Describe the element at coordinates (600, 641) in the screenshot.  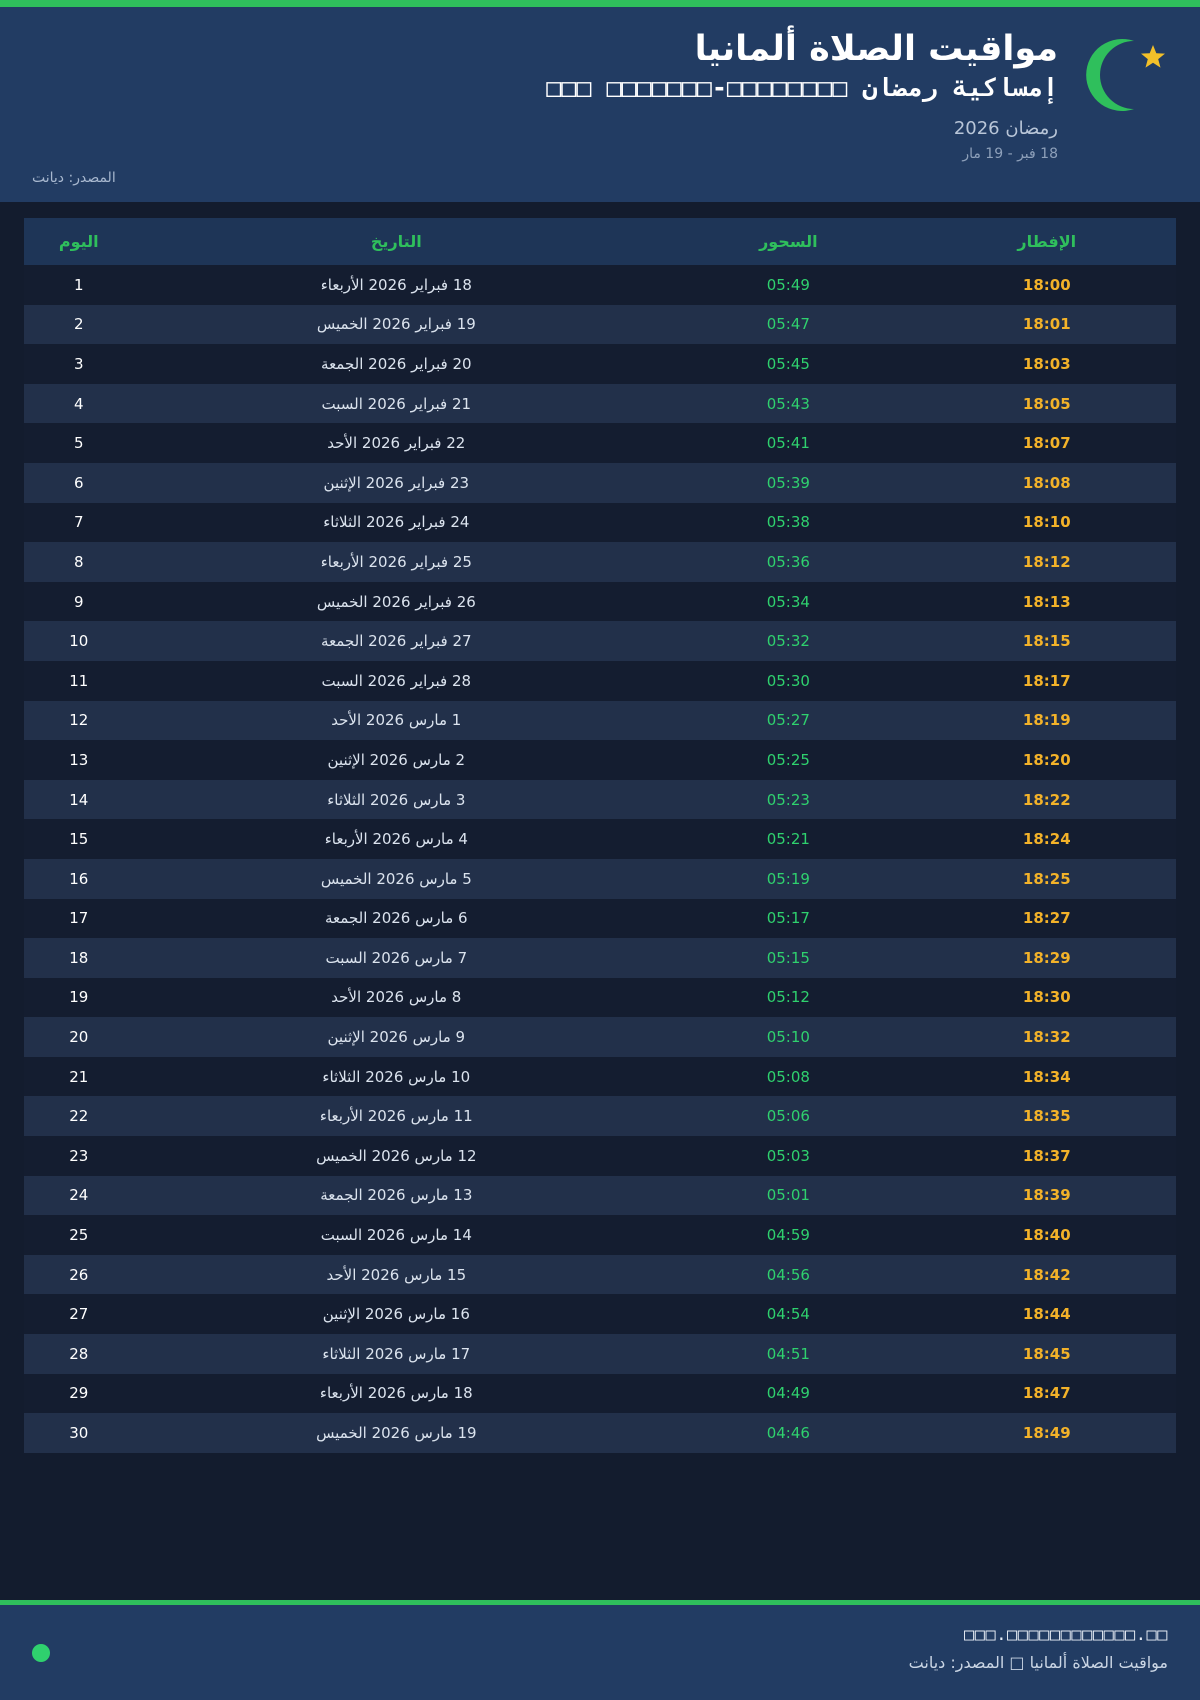
I see `table-row: 10 27 فبراير 2026 الجمعة 05:32 18:15` at that location.